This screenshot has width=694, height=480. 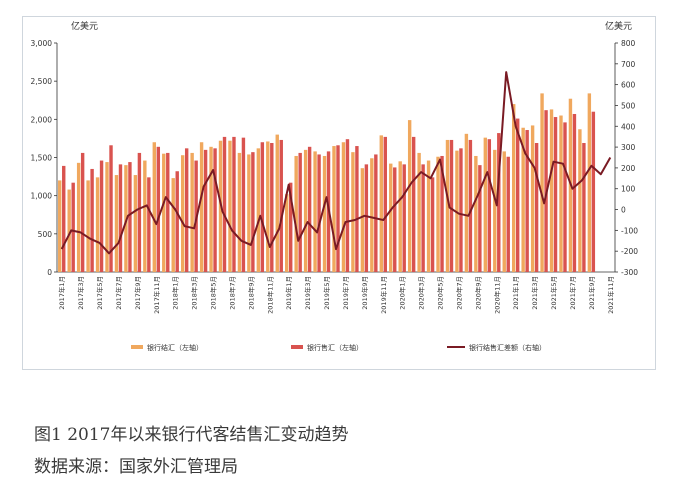 I want to click on right-tick-label: 500, so click(x=628, y=105).